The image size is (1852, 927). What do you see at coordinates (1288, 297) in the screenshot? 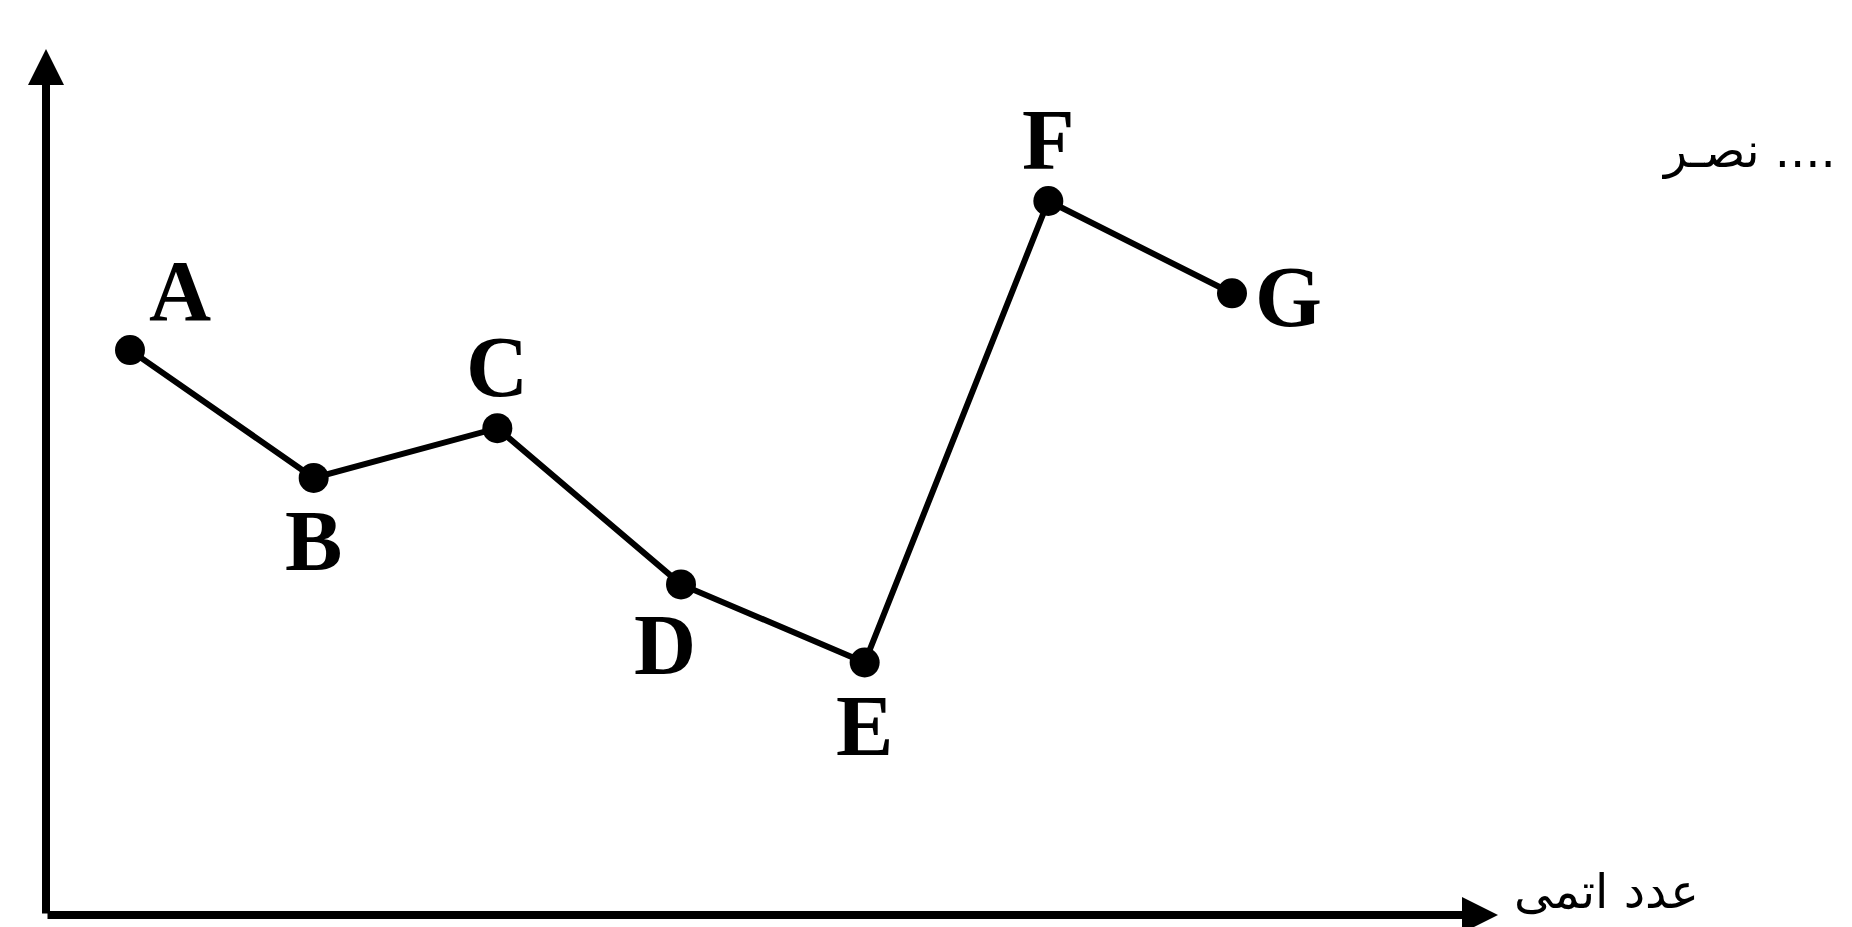
I see `annotation: G` at bounding box center [1288, 297].